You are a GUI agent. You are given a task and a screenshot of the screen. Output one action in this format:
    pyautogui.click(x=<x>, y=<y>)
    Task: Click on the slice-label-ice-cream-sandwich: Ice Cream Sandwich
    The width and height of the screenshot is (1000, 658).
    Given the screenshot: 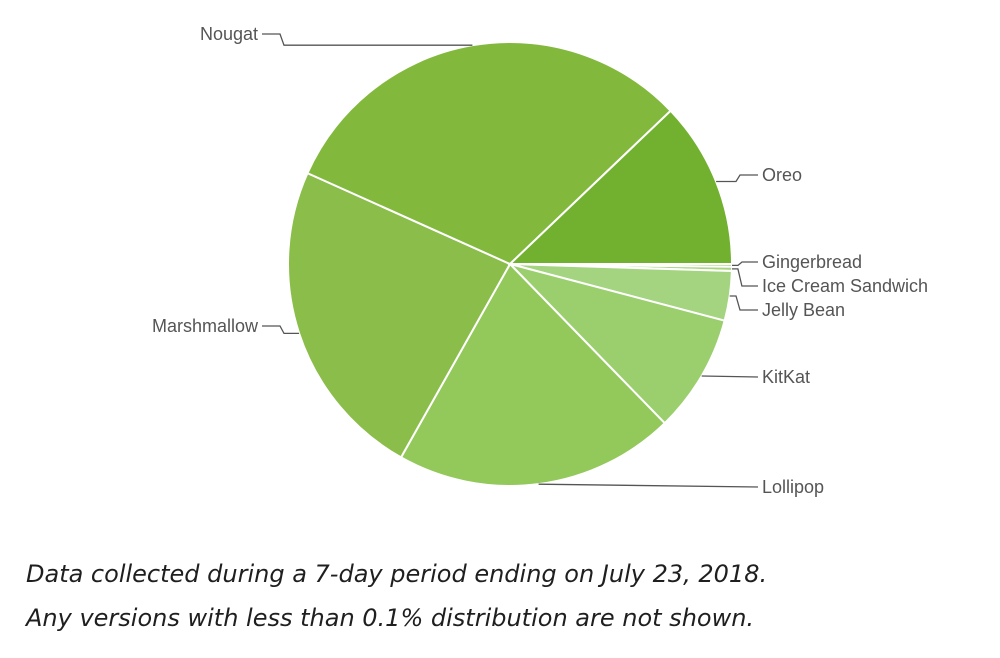 What is the action you would take?
    pyautogui.click(x=845, y=286)
    